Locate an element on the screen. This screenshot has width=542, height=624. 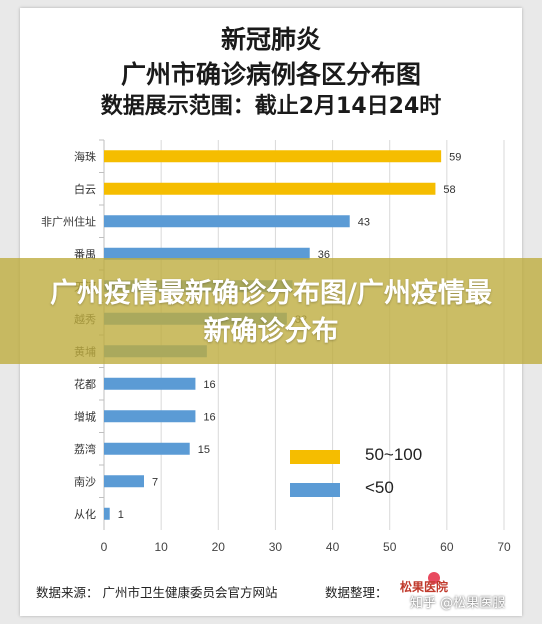
x-tick-label: 50 is located at coordinates (390, 547).